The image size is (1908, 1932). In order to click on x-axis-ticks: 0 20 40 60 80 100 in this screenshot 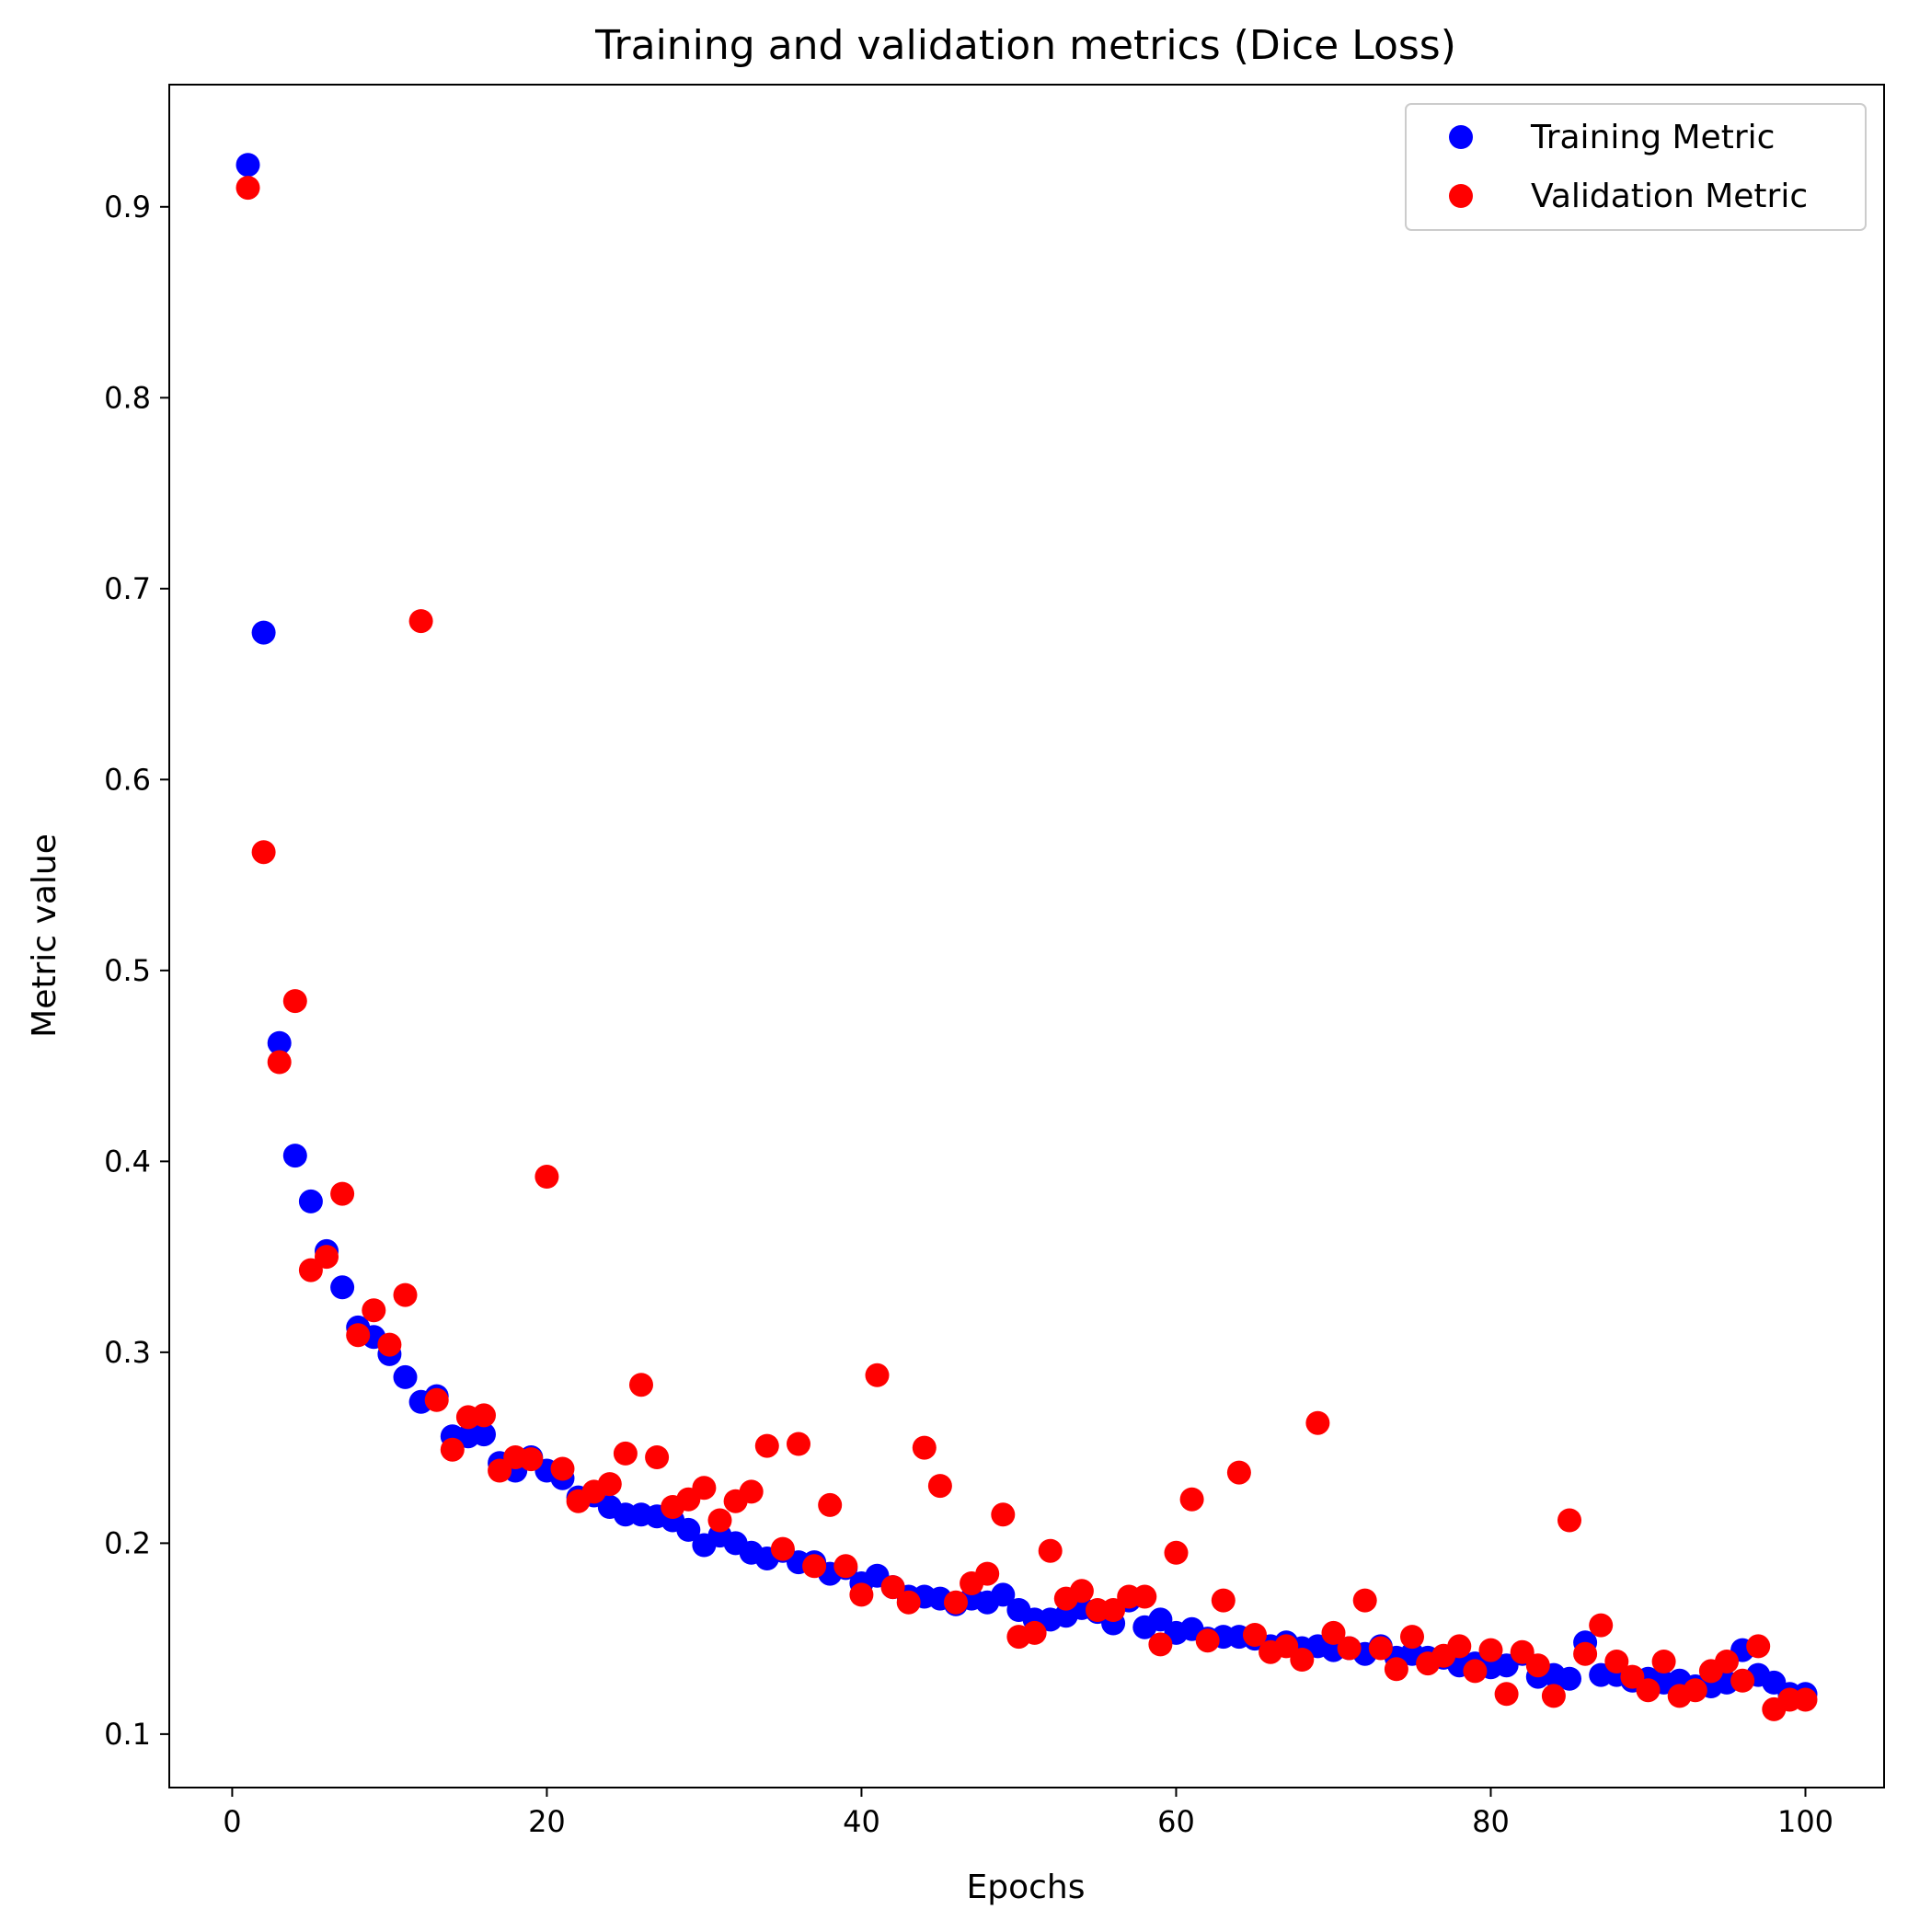, I will do `click(1028, 1813)`.